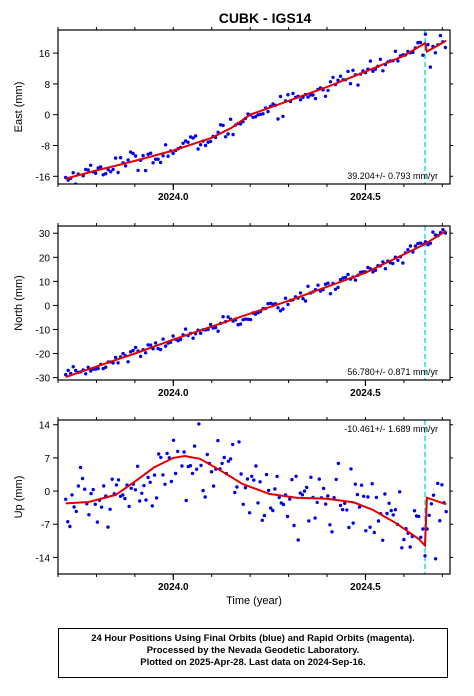 The height and width of the screenshot is (696, 474). I want to click on y-tick-label: 0, so click(47, 306).